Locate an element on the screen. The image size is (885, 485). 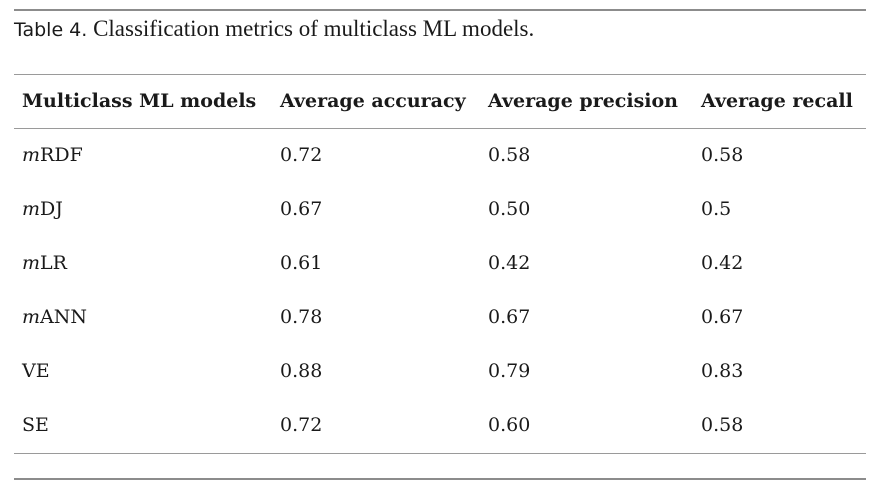
model-cell: mRDF is located at coordinates (52, 155).